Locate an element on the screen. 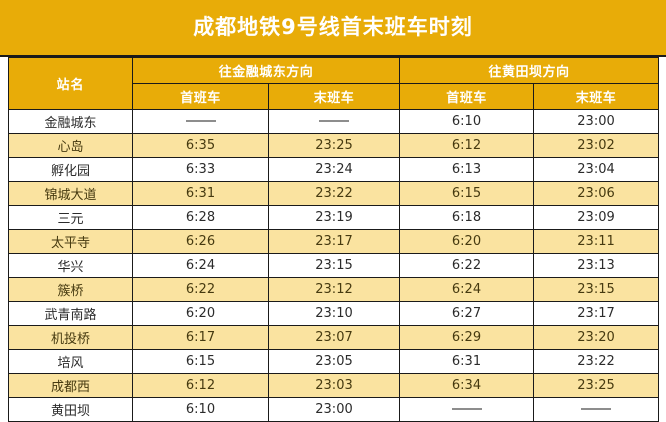 The width and height of the screenshot is (666, 422). table-row: 武青南路 6:20 23:10 6:27 23:17 is located at coordinates (334, 313).